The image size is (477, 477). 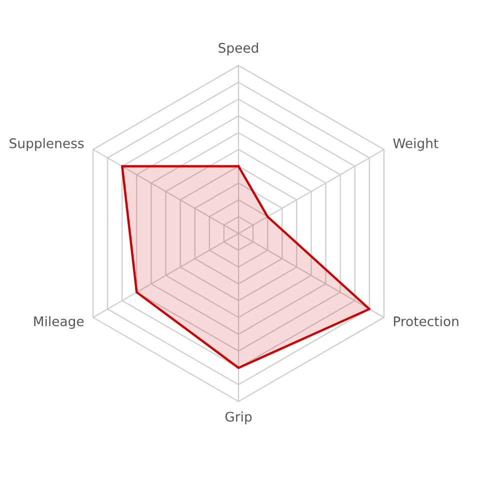 What do you see at coordinates (426, 321) in the screenshot?
I see `spoke-label: Protection` at bounding box center [426, 321].